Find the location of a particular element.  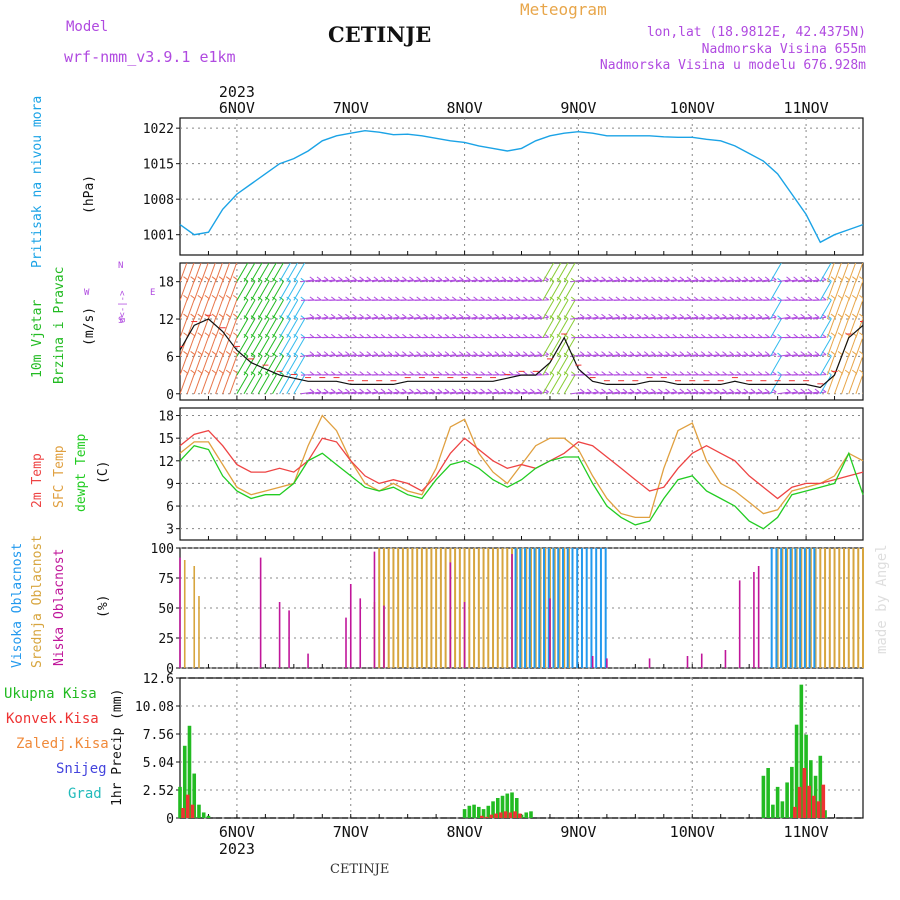

y-tick-label: 12 is located at coordinates (166, 462).